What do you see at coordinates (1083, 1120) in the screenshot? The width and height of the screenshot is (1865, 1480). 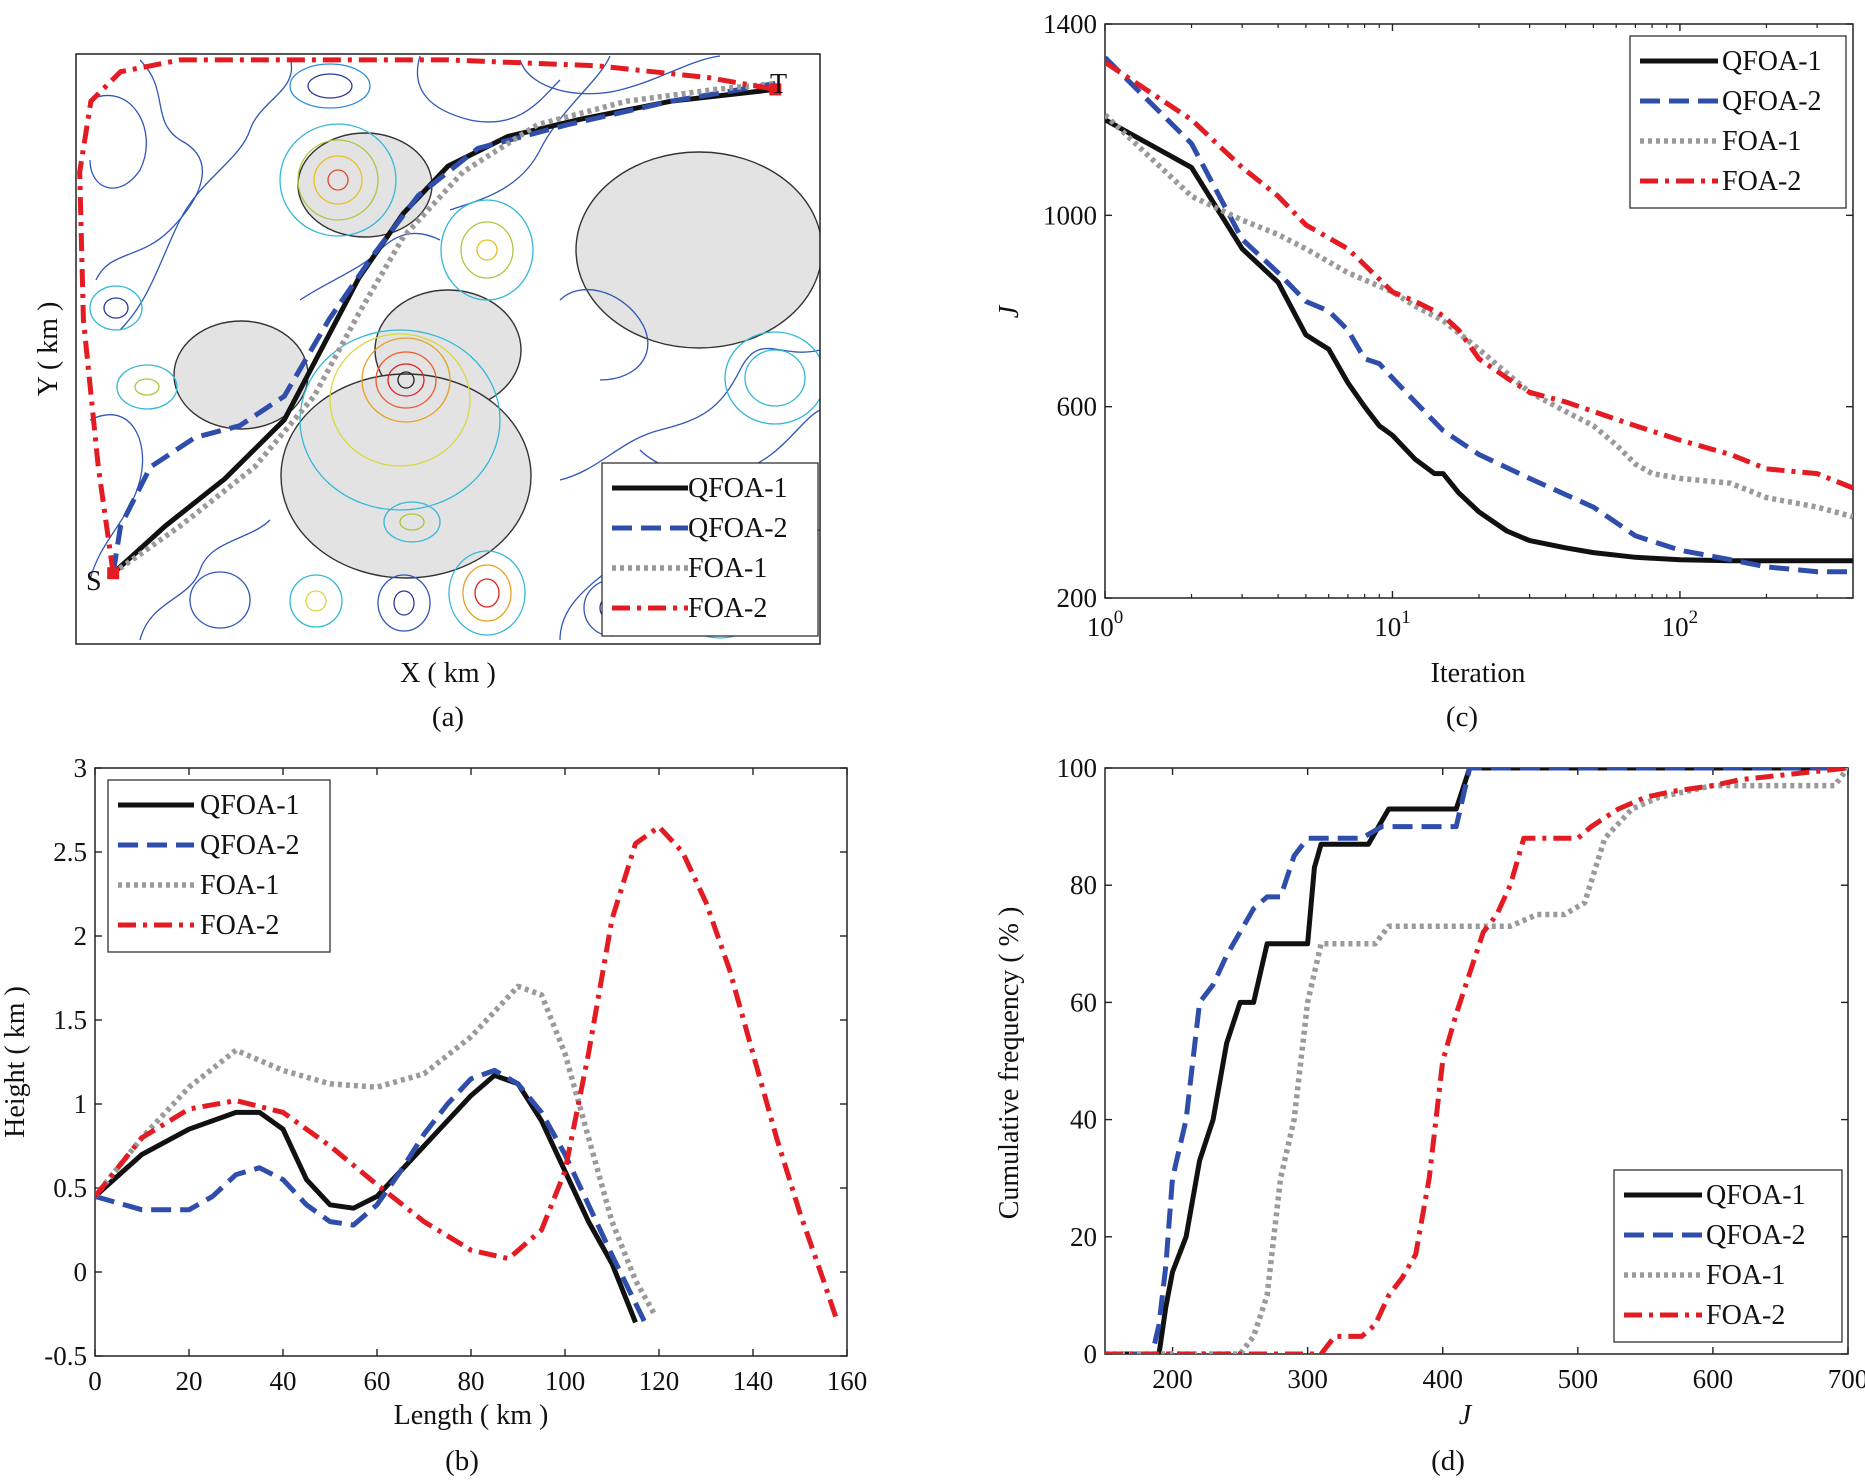 I see `ytick-label-d: 40` at bounding box center [1083, 1120].